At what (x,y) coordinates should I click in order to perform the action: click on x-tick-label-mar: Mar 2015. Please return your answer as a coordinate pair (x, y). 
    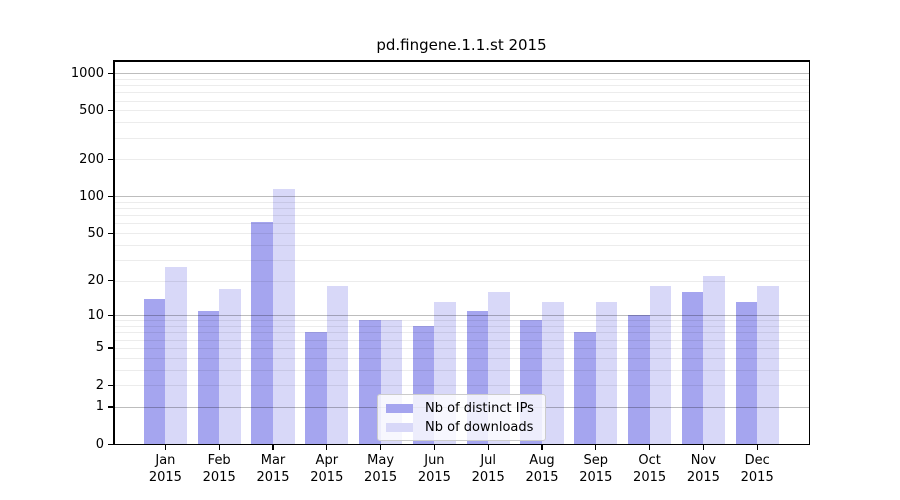
    Looking at the image, I should click on (273, 469).